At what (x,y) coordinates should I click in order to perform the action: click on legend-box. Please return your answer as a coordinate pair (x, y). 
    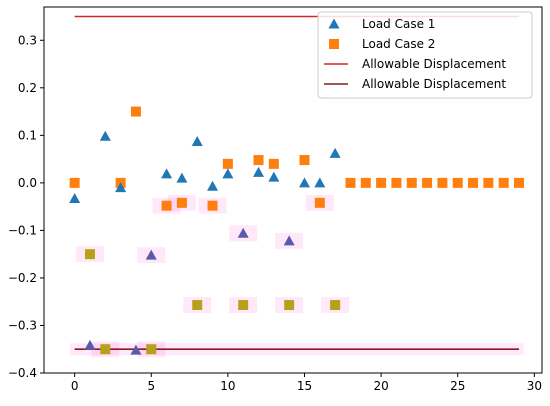
    Looking at the image, I should click on (425, 55).